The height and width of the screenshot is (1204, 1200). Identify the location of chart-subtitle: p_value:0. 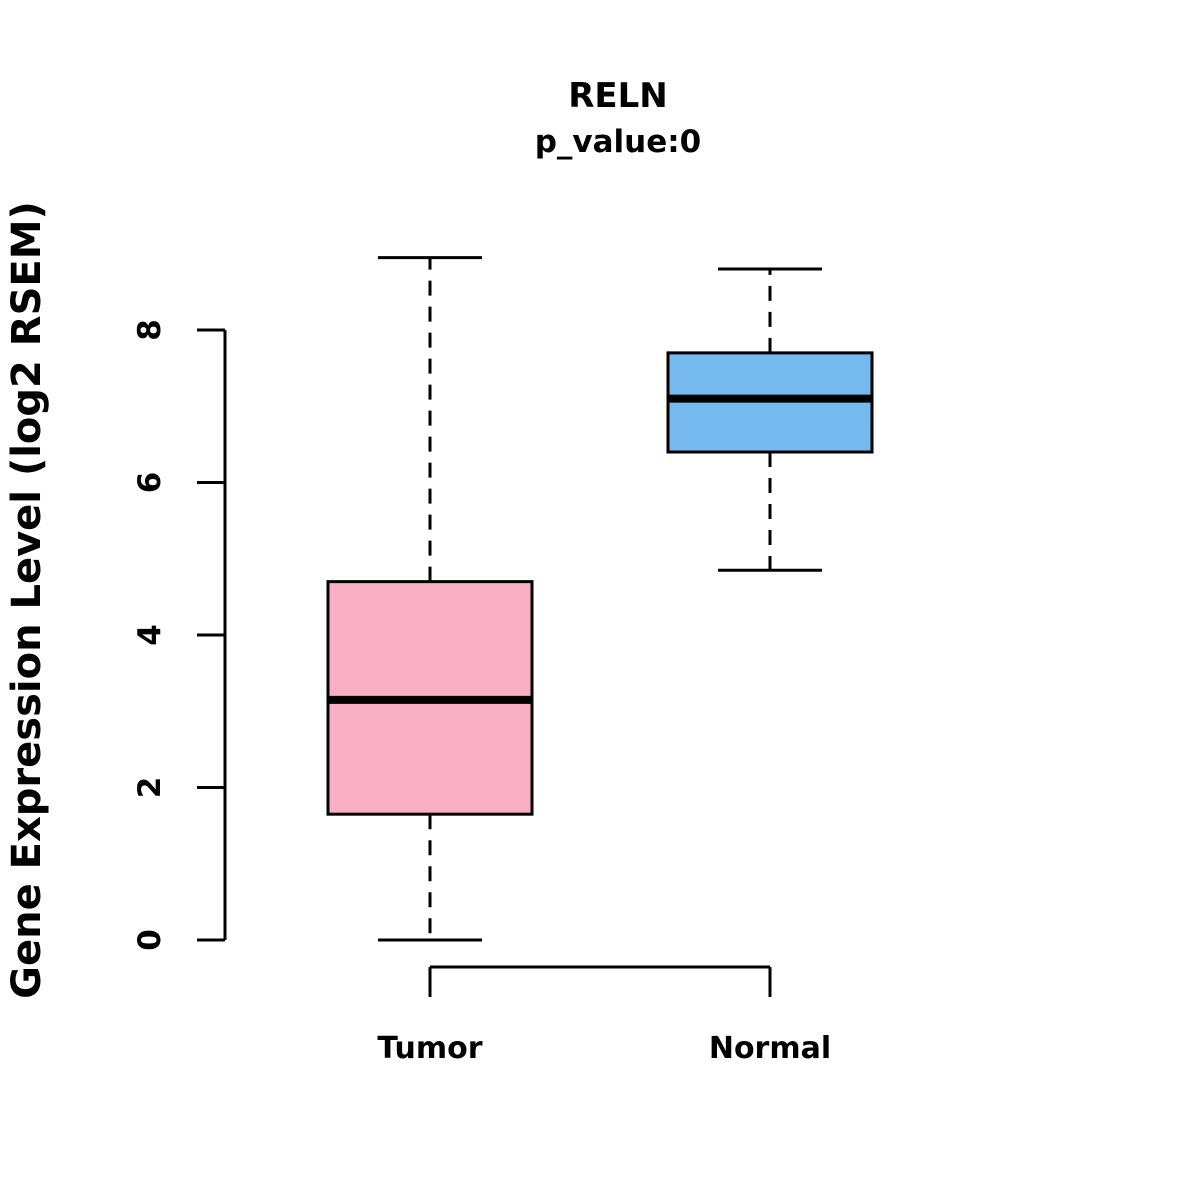
(618, 142).